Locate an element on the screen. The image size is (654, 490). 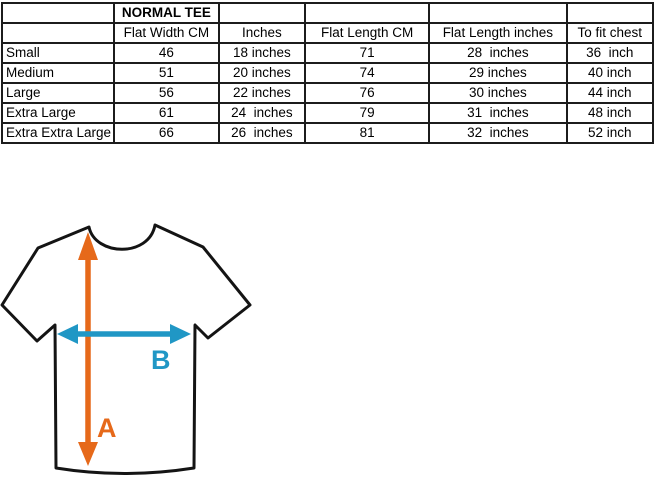
column-header-cell: Flat Length inches is located at coordinates (498, 33).